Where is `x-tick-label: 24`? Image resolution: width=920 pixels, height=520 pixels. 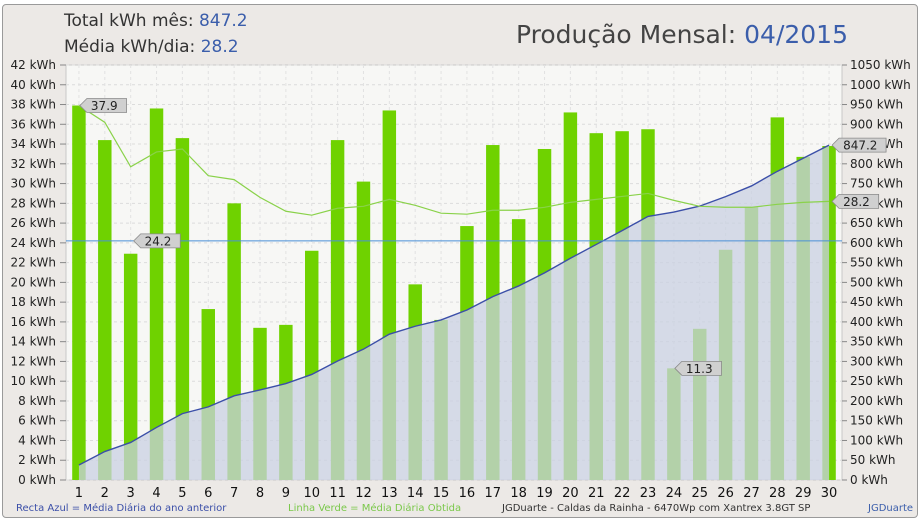
x-tick-label: 24 is located at coordinates (674, 493).